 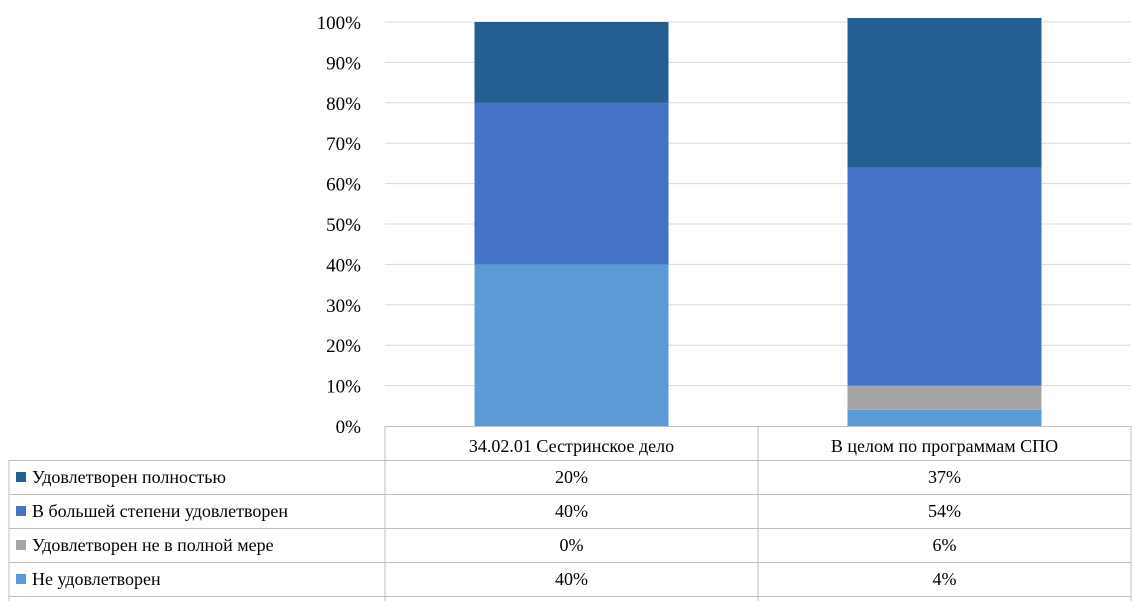 What do you see at coordinates (160, 511) in the screenshot?
I see `series-label: В большей степени удовлетворен` at bounding box center [160, 511].